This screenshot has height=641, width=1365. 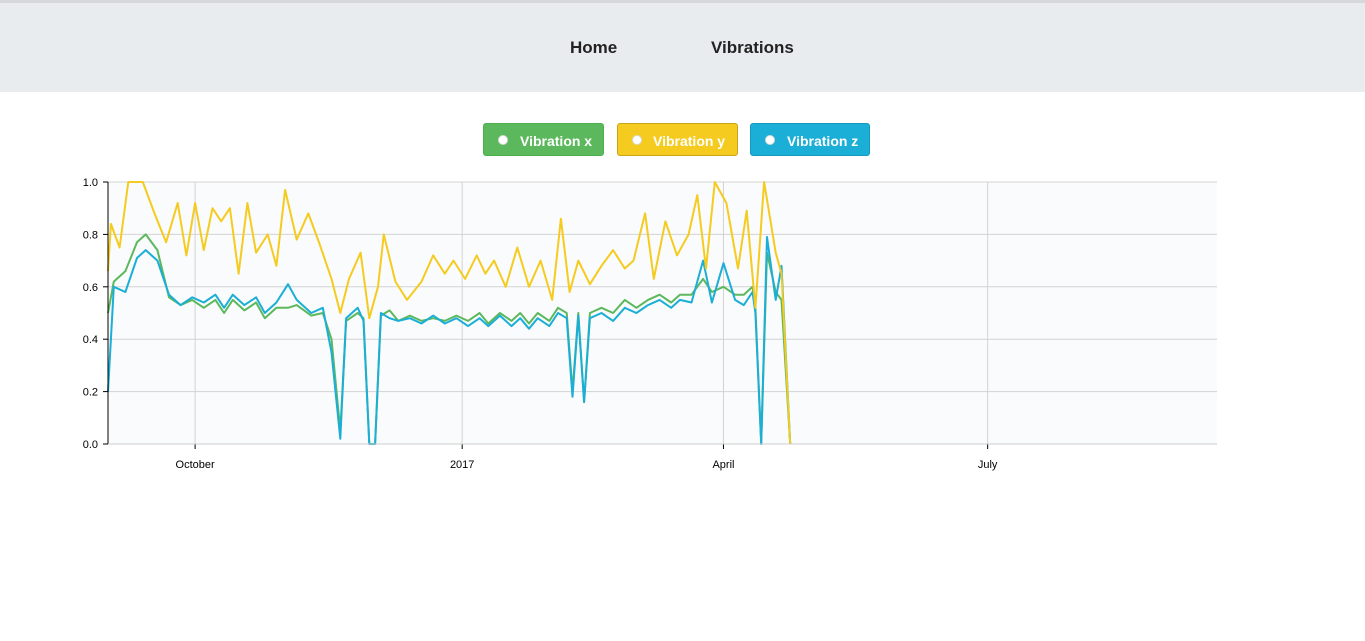 I want to click on nav-vibrations-link: Vibrations, so click(x=752, y=47).